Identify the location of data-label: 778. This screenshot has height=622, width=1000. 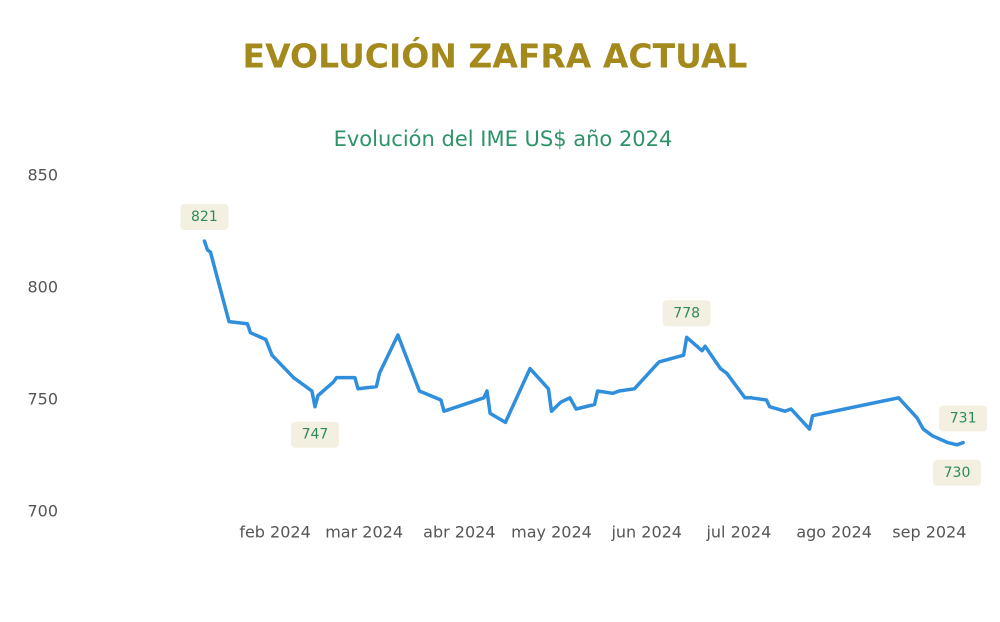
(686, 313).